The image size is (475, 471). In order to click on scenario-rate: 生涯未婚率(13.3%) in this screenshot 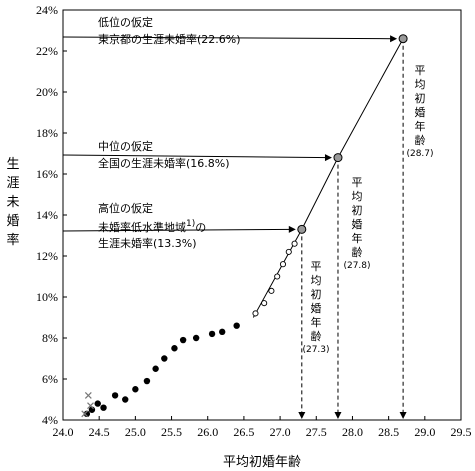, I will do `click(147, 243)`.